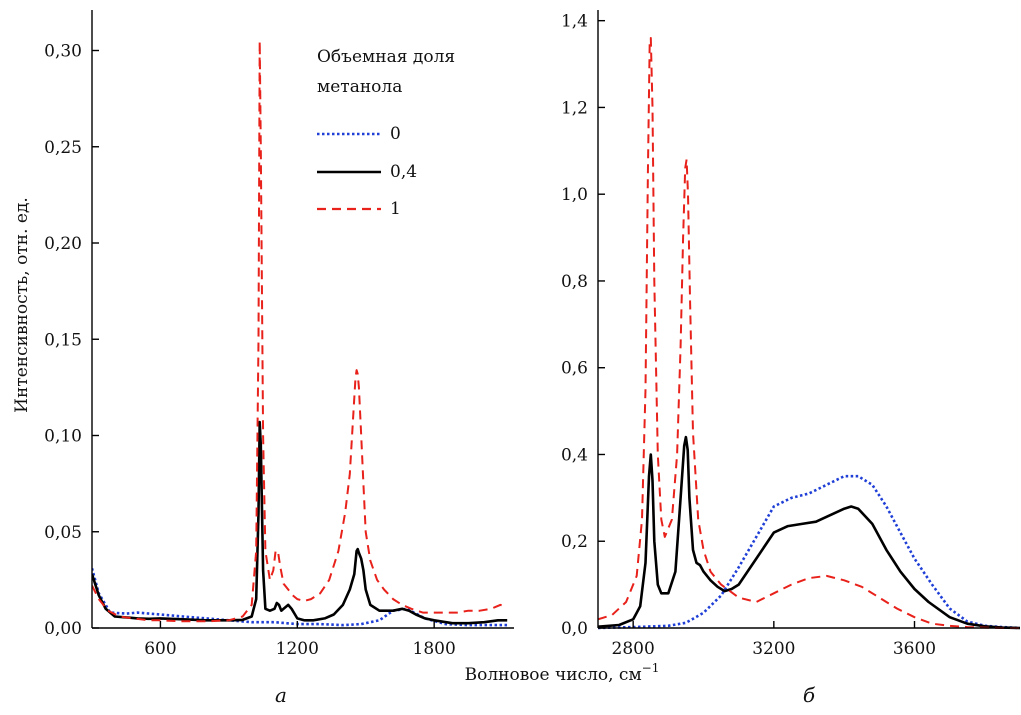  Describe the element at coordinates (300, 597) in the screenshot. I see `panel-a-series-0-line` at that location.